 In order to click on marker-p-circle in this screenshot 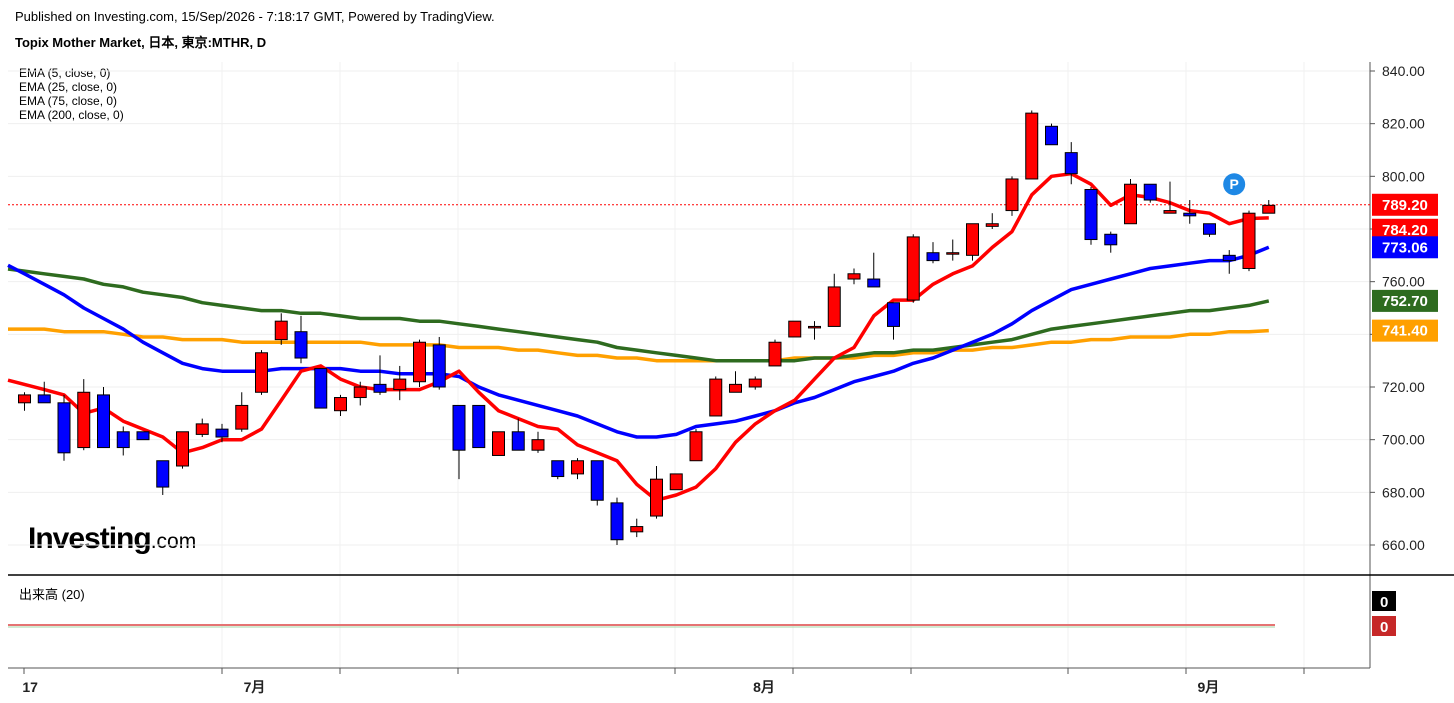, I will do `click(1234, 184)`.